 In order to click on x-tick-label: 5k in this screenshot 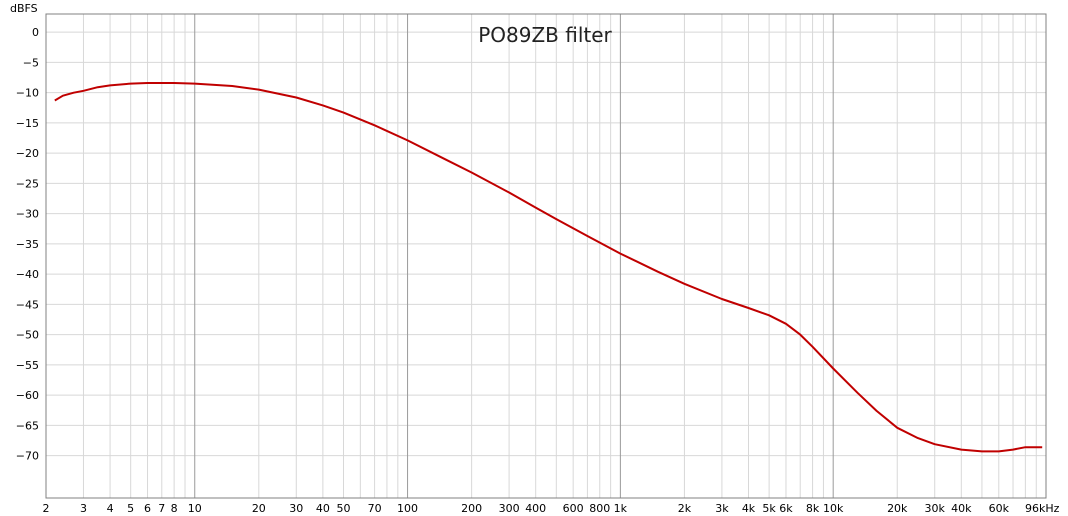, I will do `click(769, 508)`.